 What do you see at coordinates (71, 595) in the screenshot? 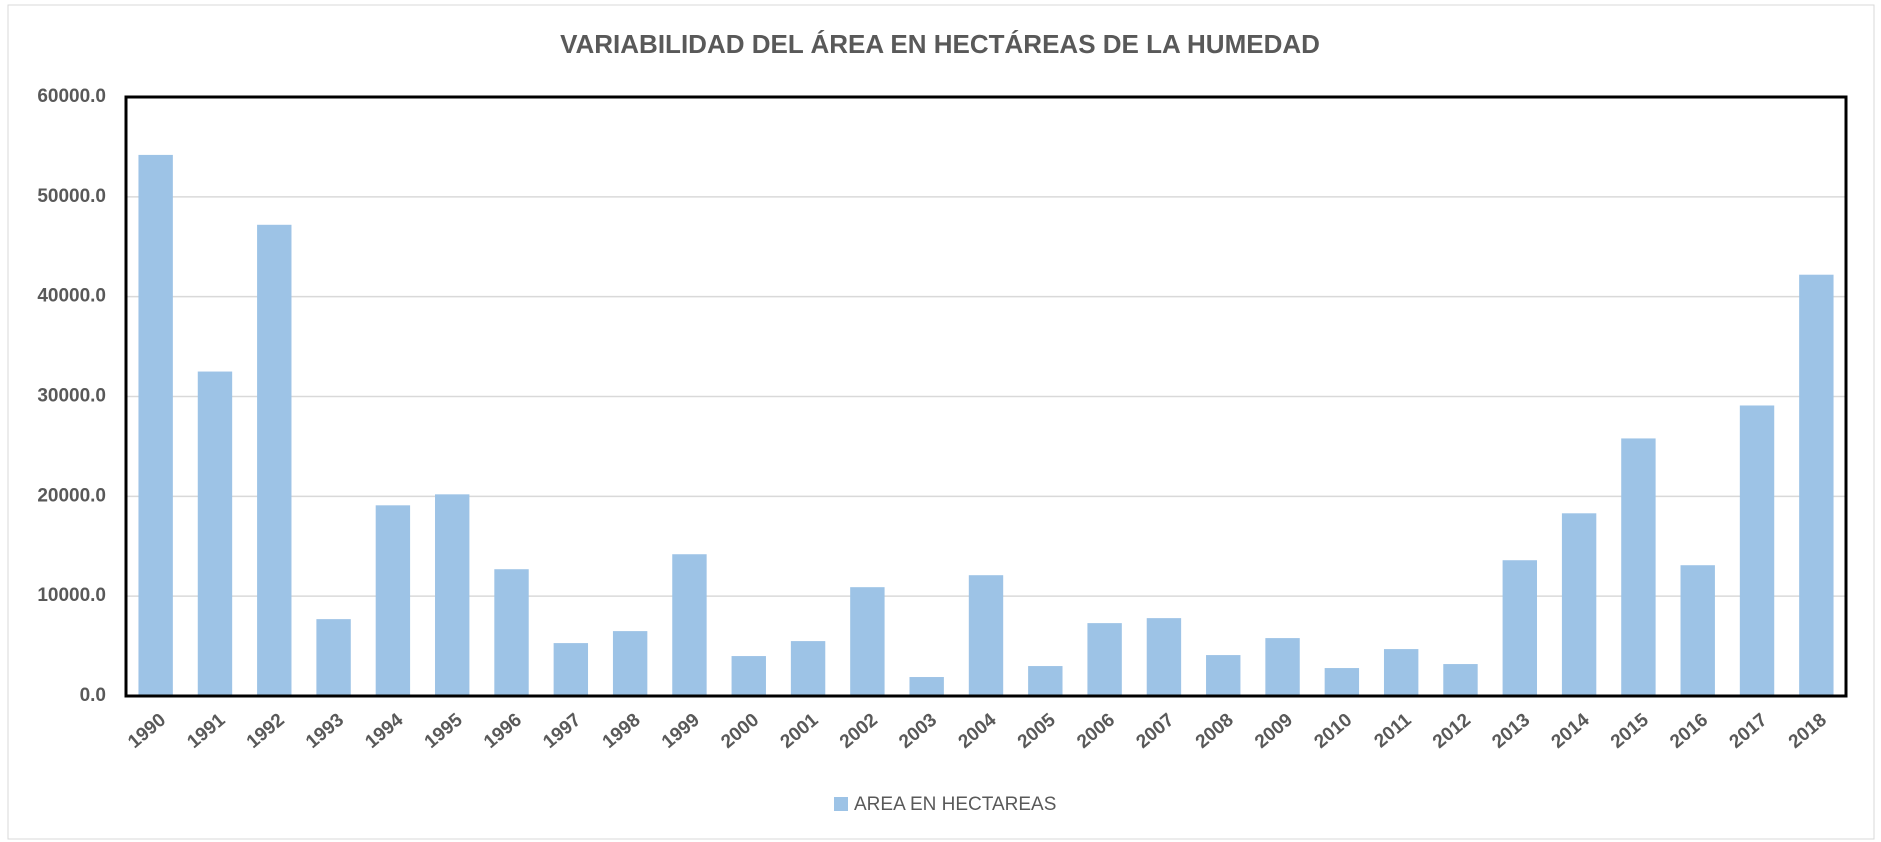
I see `y-tick-label: 10000.0` at bounding box center [71, 595].